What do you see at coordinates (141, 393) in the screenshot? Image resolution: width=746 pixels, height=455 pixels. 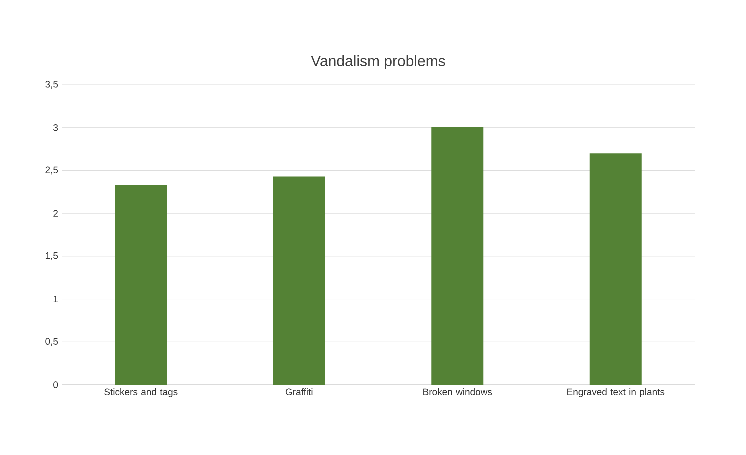 I see `x-tick-label: Stickers and tags` at bounding box center [141, 393].